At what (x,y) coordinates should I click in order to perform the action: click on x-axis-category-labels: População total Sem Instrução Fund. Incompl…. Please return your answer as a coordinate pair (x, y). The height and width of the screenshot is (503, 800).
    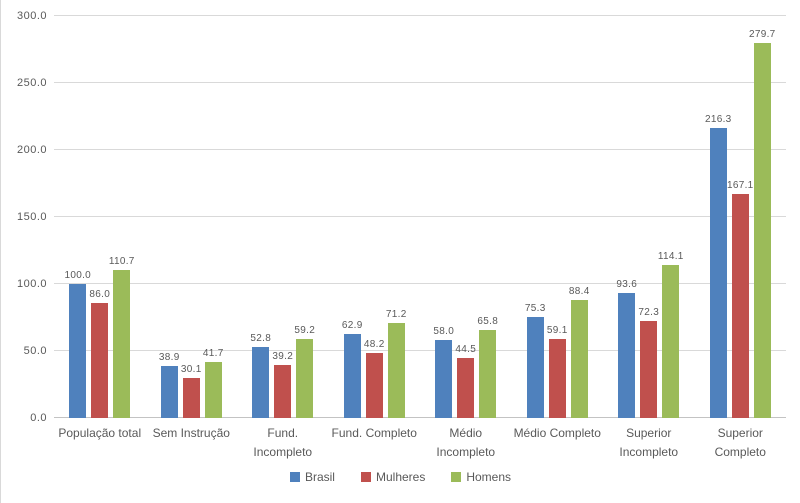
    Looking at the image, I should click on (420, 442).